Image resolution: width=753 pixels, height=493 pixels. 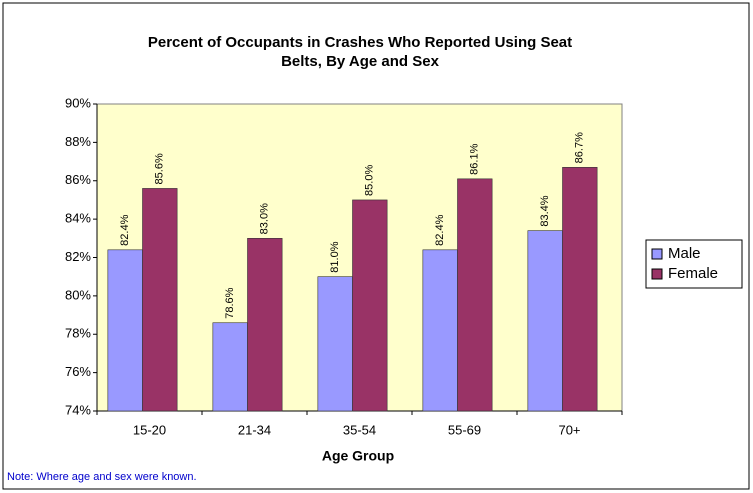 I want to click on x-tick-label: 15-20, so click(x=149, y=429).